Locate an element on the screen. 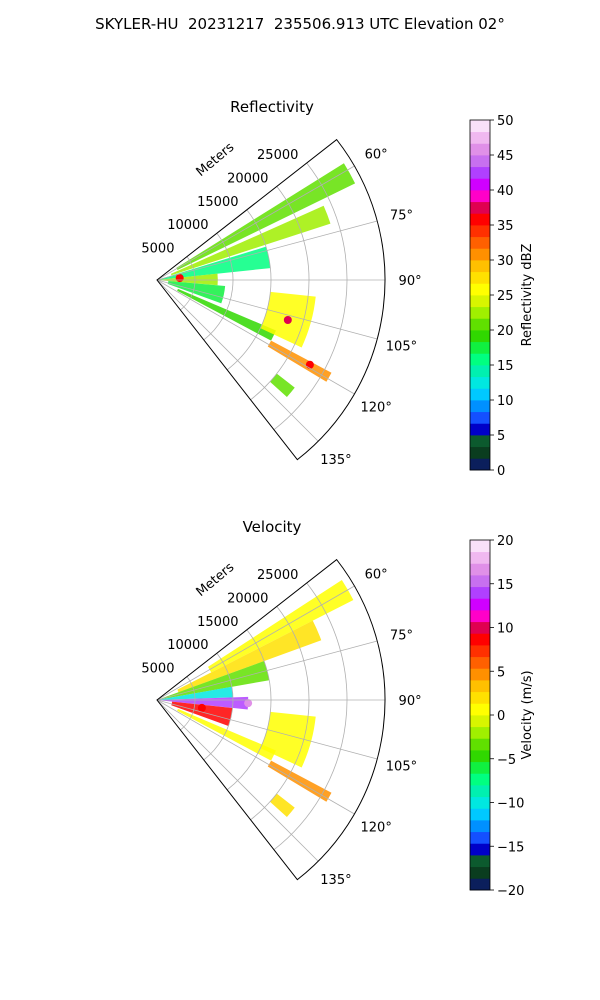 This screenshot has height=1000, width=600. echo-layer is located at coordinates (255, 698).